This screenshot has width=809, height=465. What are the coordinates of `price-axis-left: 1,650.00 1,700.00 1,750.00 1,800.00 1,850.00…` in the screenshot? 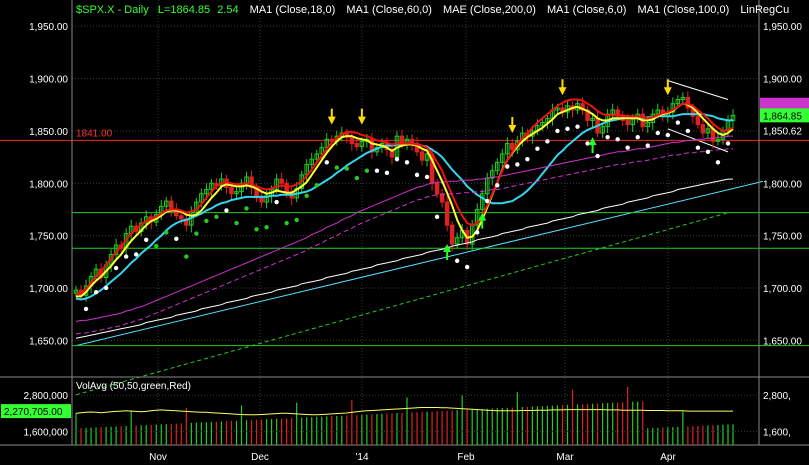 It's located at (48, 184).